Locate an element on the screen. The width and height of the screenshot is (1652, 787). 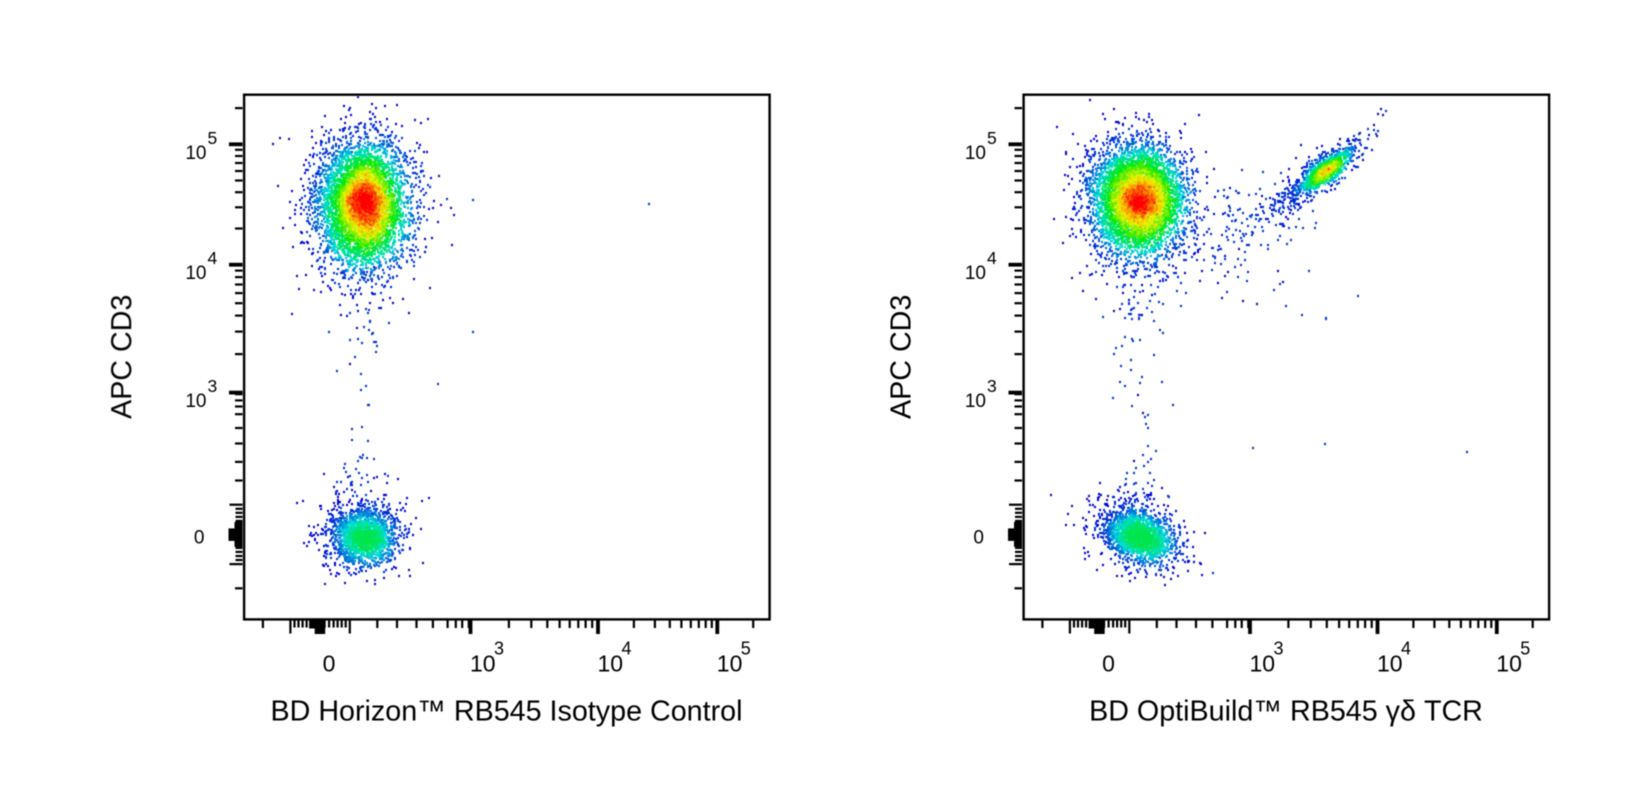
svg-text: BD OptiBuild™ RB545 γδ TCR is located at coordinates (1286, 712).